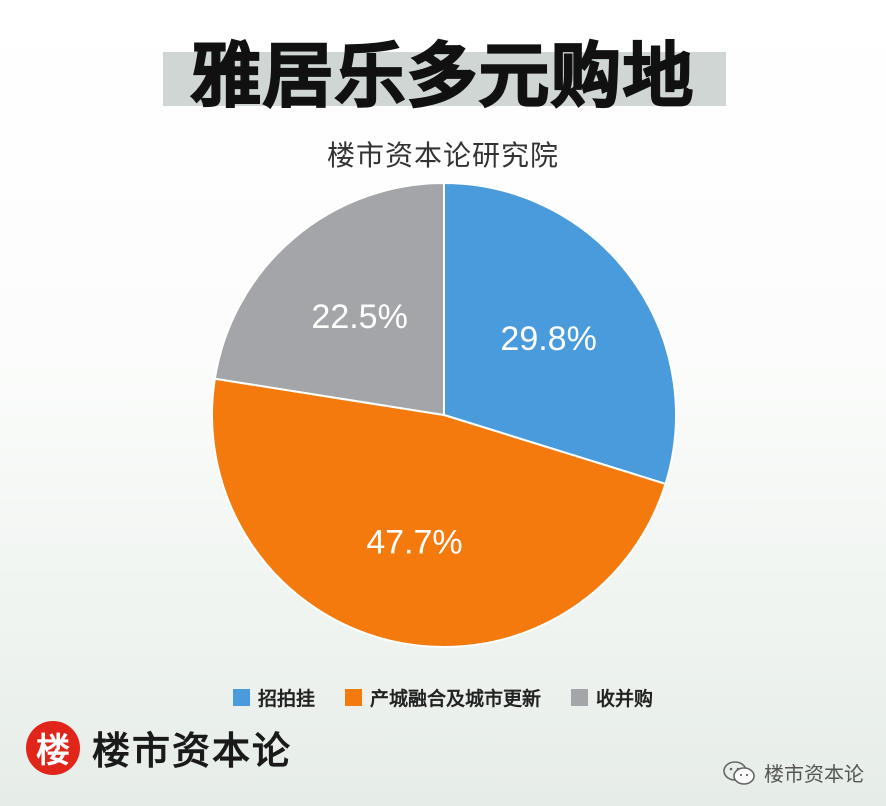 The image size is (886, 806). What do you see at coordinates (442, 155) in the screenshot?
I see `chart-subtitle: 楼市资本论研究院` at bounding box center [442, 155].